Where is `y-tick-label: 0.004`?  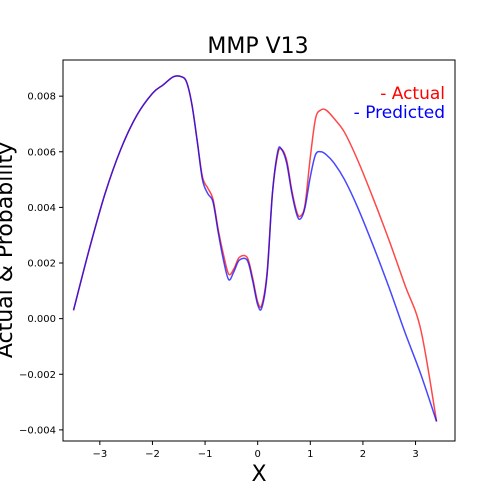
y-tick-label: 0.004 is located at coordinates (41, 208).